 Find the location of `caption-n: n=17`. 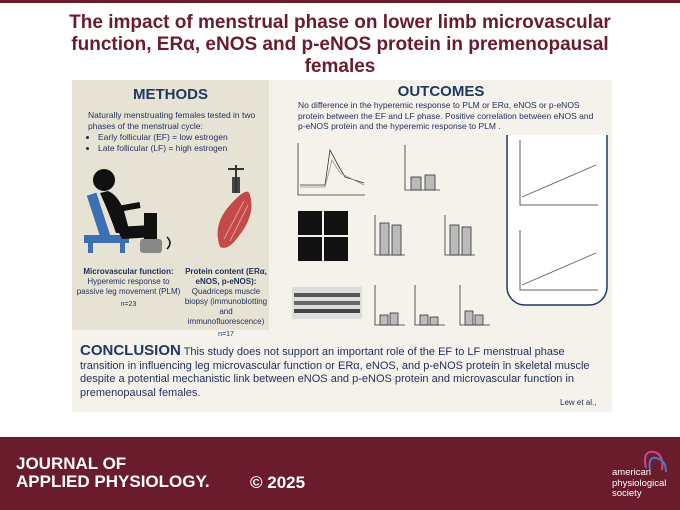

caption-n: n=17 is located at coordinates (226, 334).